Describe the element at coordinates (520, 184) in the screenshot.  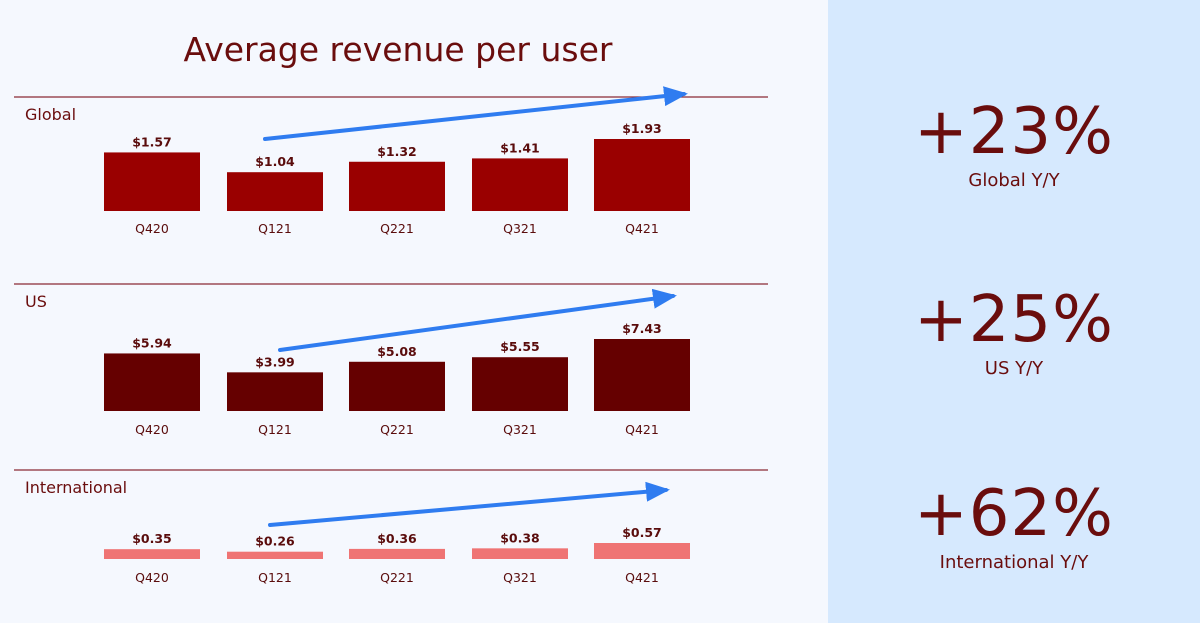
I see `global-bar-q321` at that location.